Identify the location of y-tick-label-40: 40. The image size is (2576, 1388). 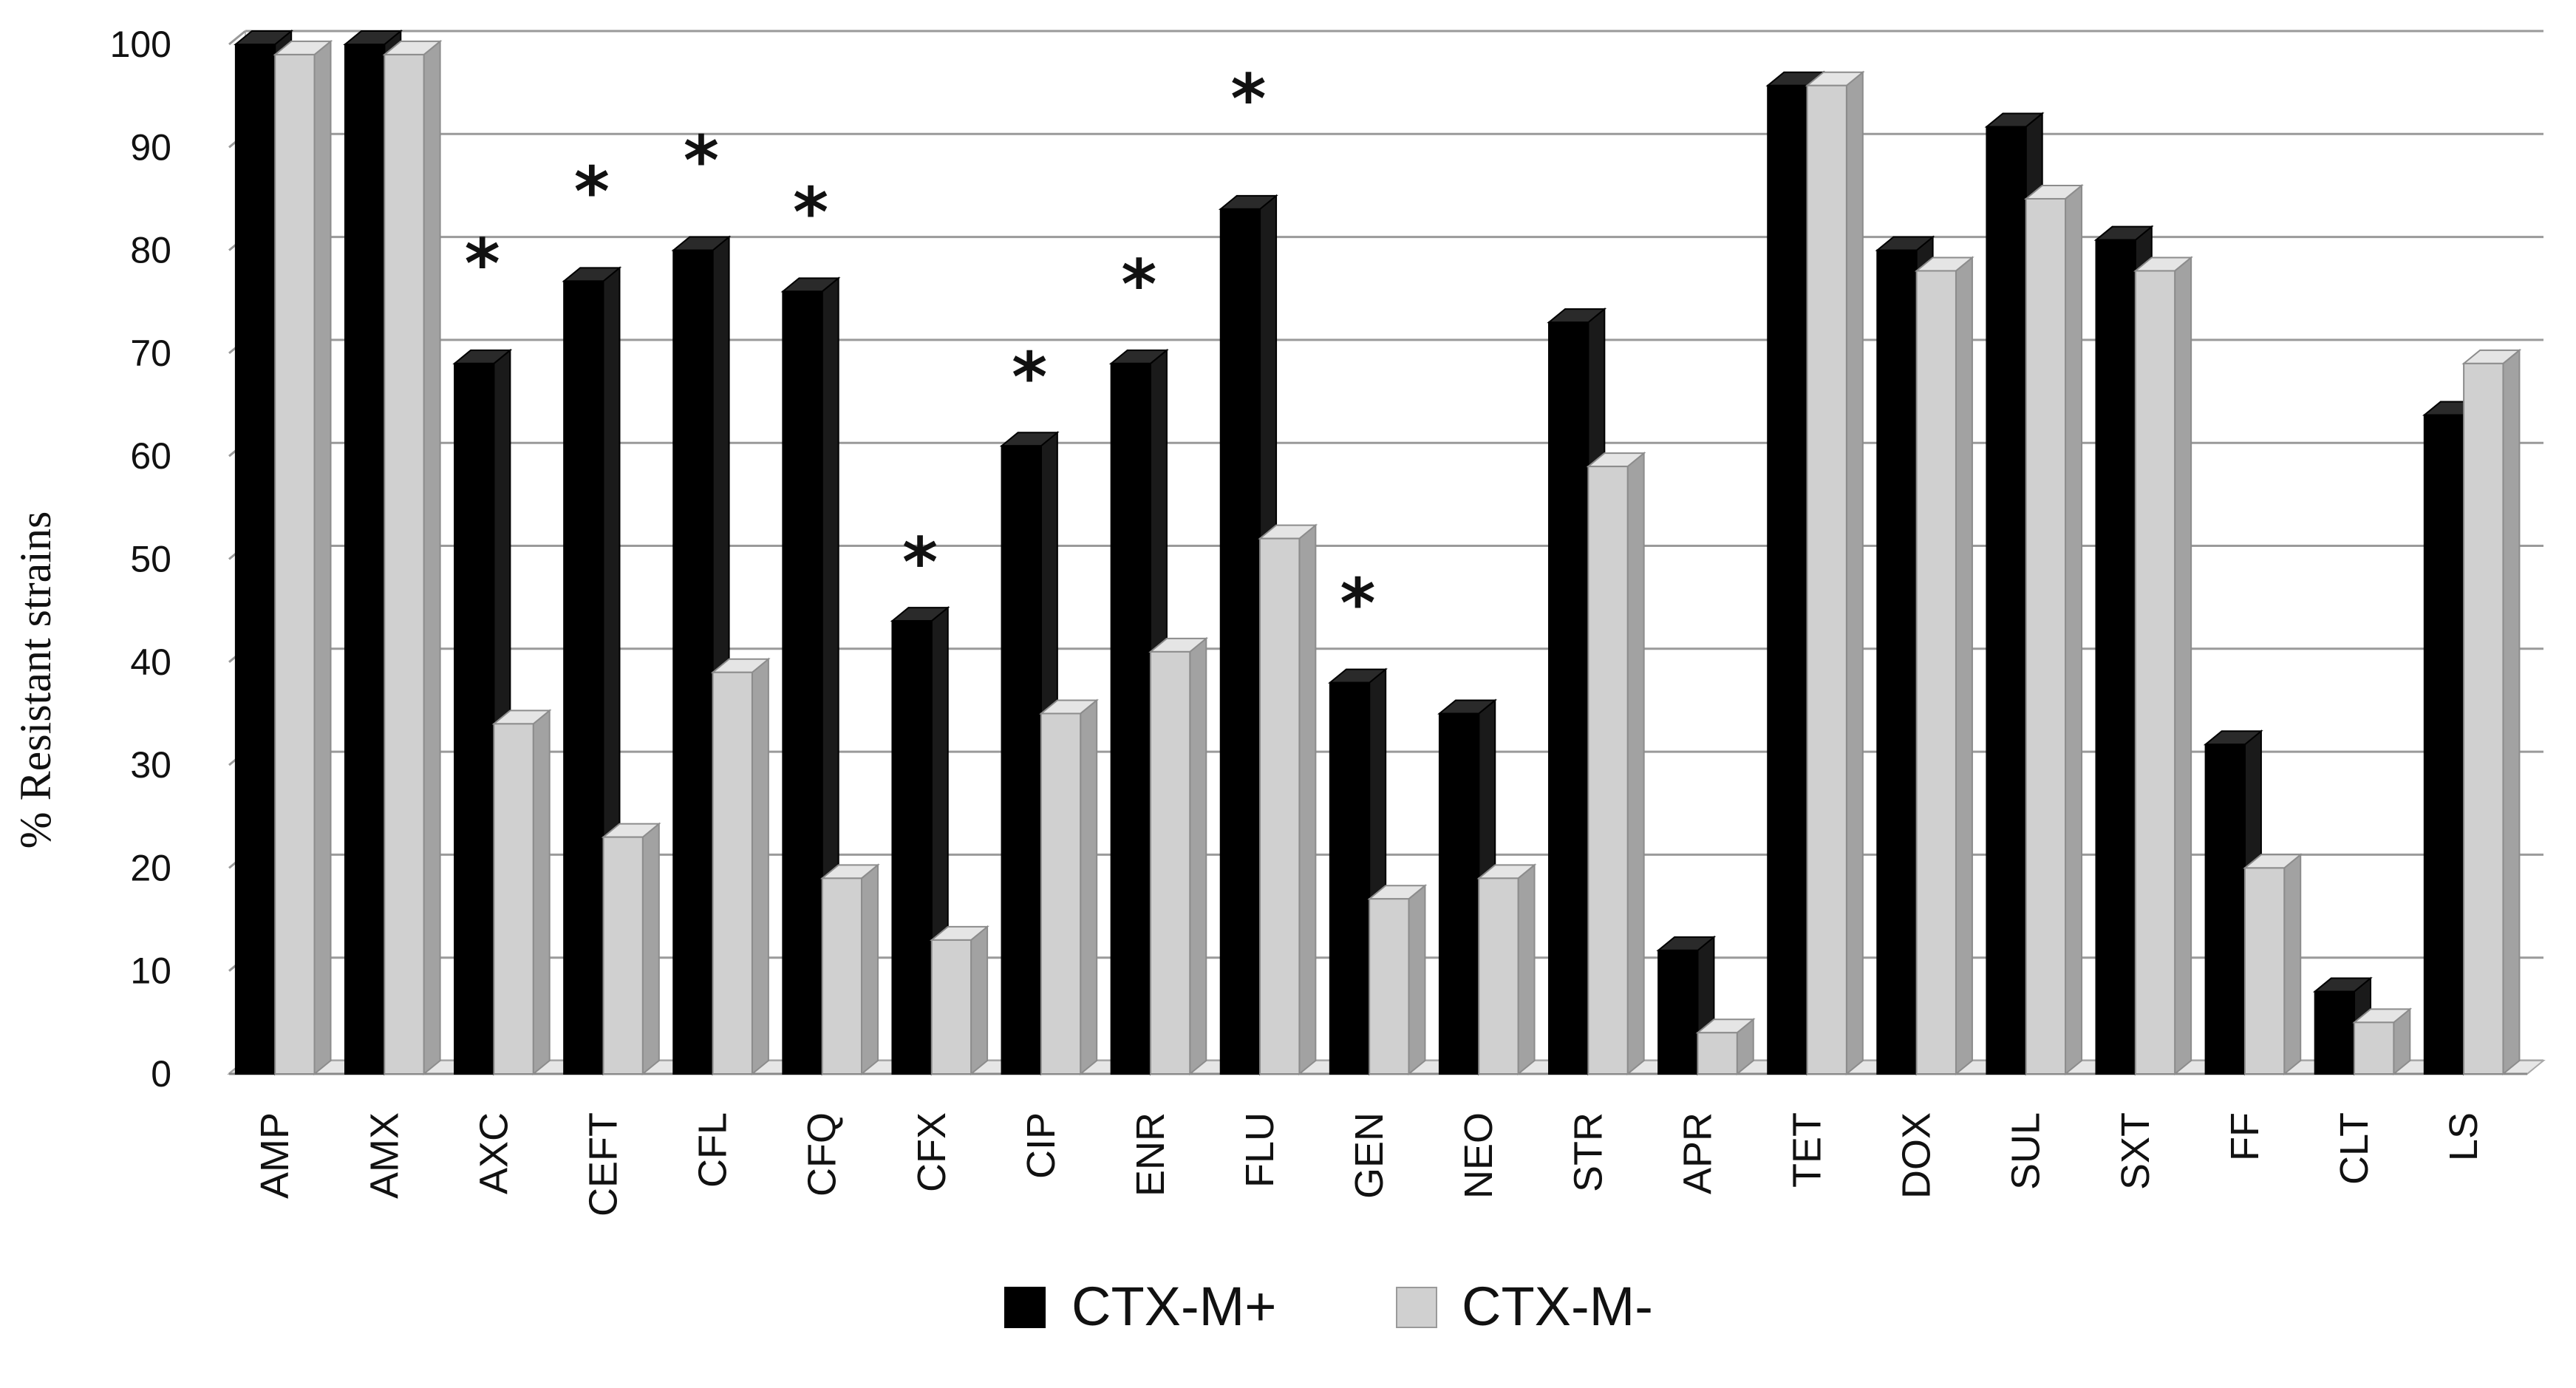
(150, 663).